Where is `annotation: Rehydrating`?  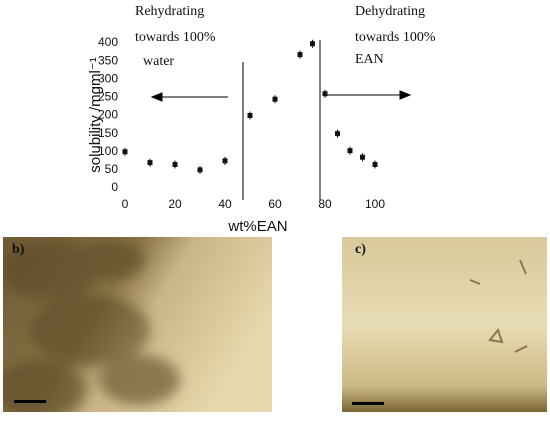 annotation: Rehydrating is located at coordinates (169, 11).